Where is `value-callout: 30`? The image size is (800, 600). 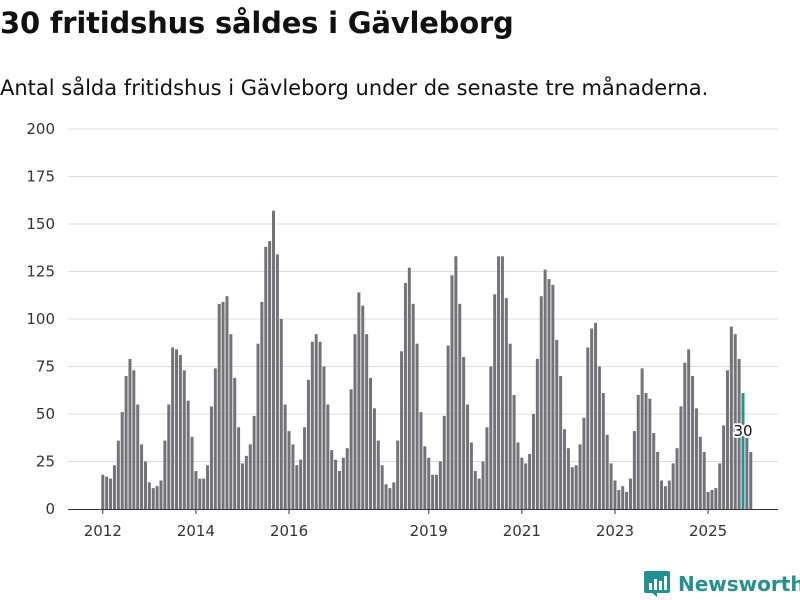 value-callout: 30 is located at coordinates (742, 431).